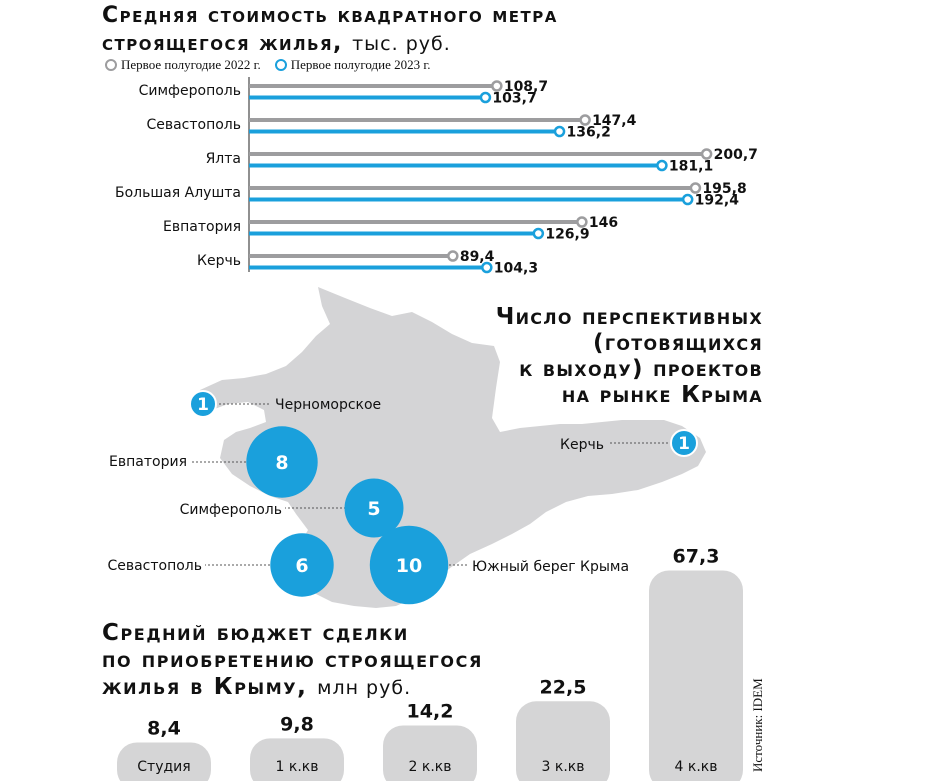  What do you see at coordinates (629, 317) in the screenshot?
I see `map-title-line1: Число перспективных` at bounding box center [629, 317].